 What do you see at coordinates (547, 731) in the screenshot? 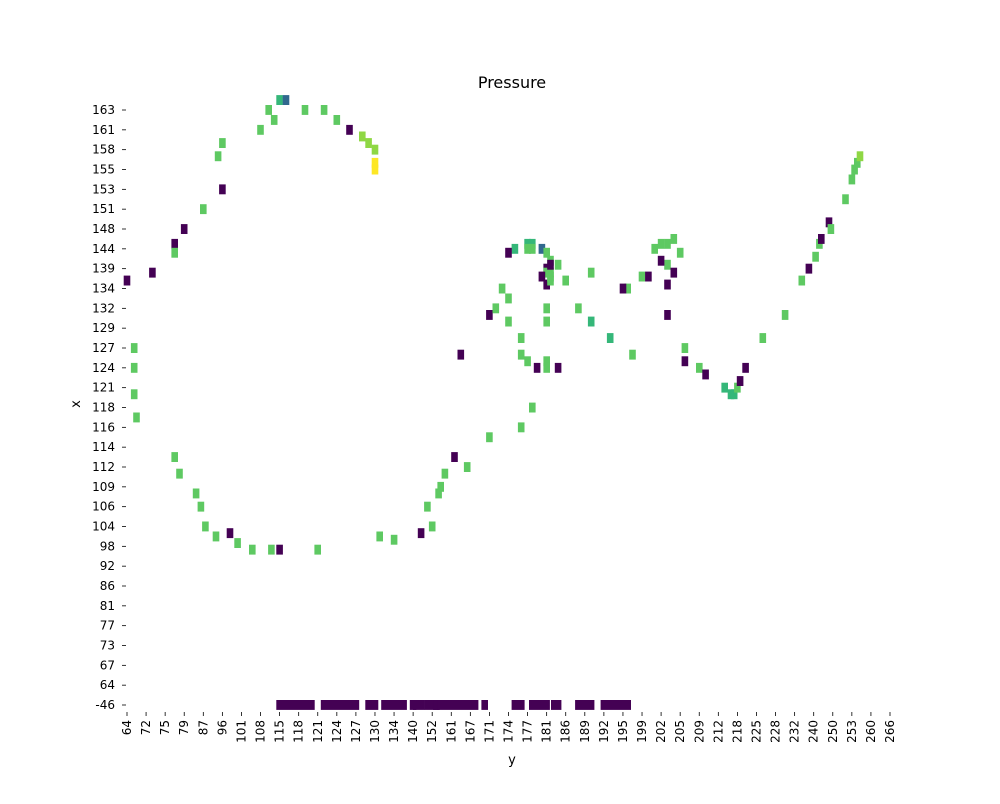
I see `x-tick-label: 181` at bounding box center [547, 731].